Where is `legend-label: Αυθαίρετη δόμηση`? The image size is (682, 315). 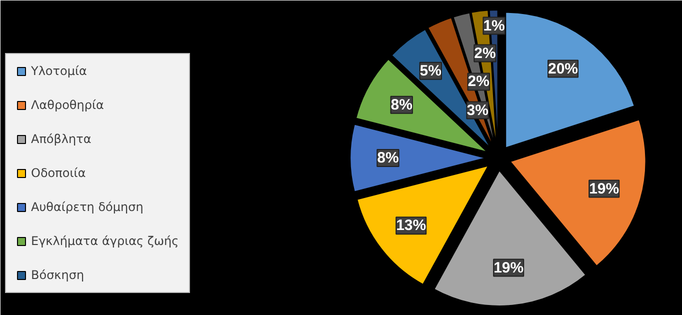
legend-label: Αυθαίρετη δόμηση is located at coordinates (87, 207).